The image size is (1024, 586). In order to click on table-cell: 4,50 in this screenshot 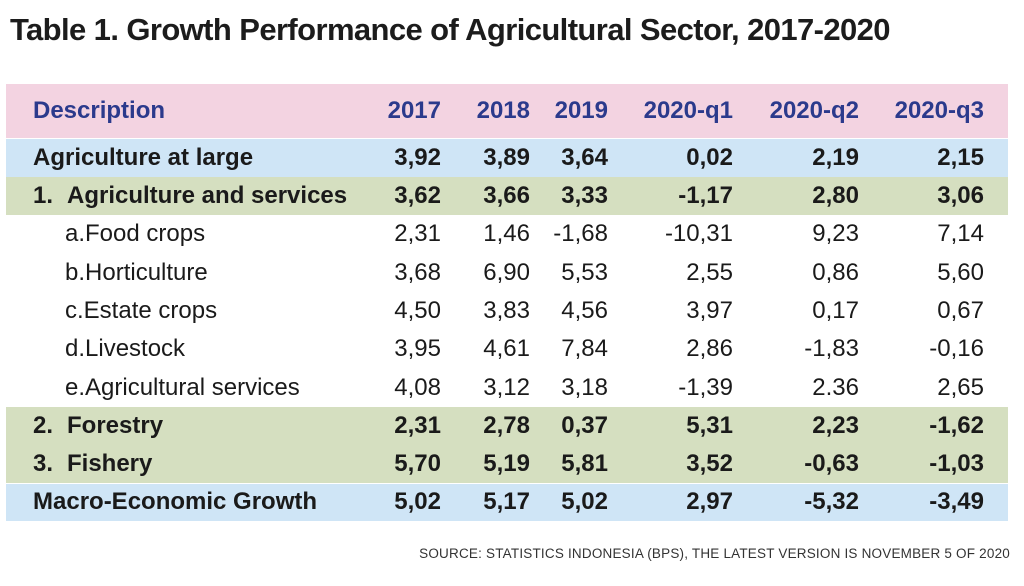, I will do `click(417, 310)`.